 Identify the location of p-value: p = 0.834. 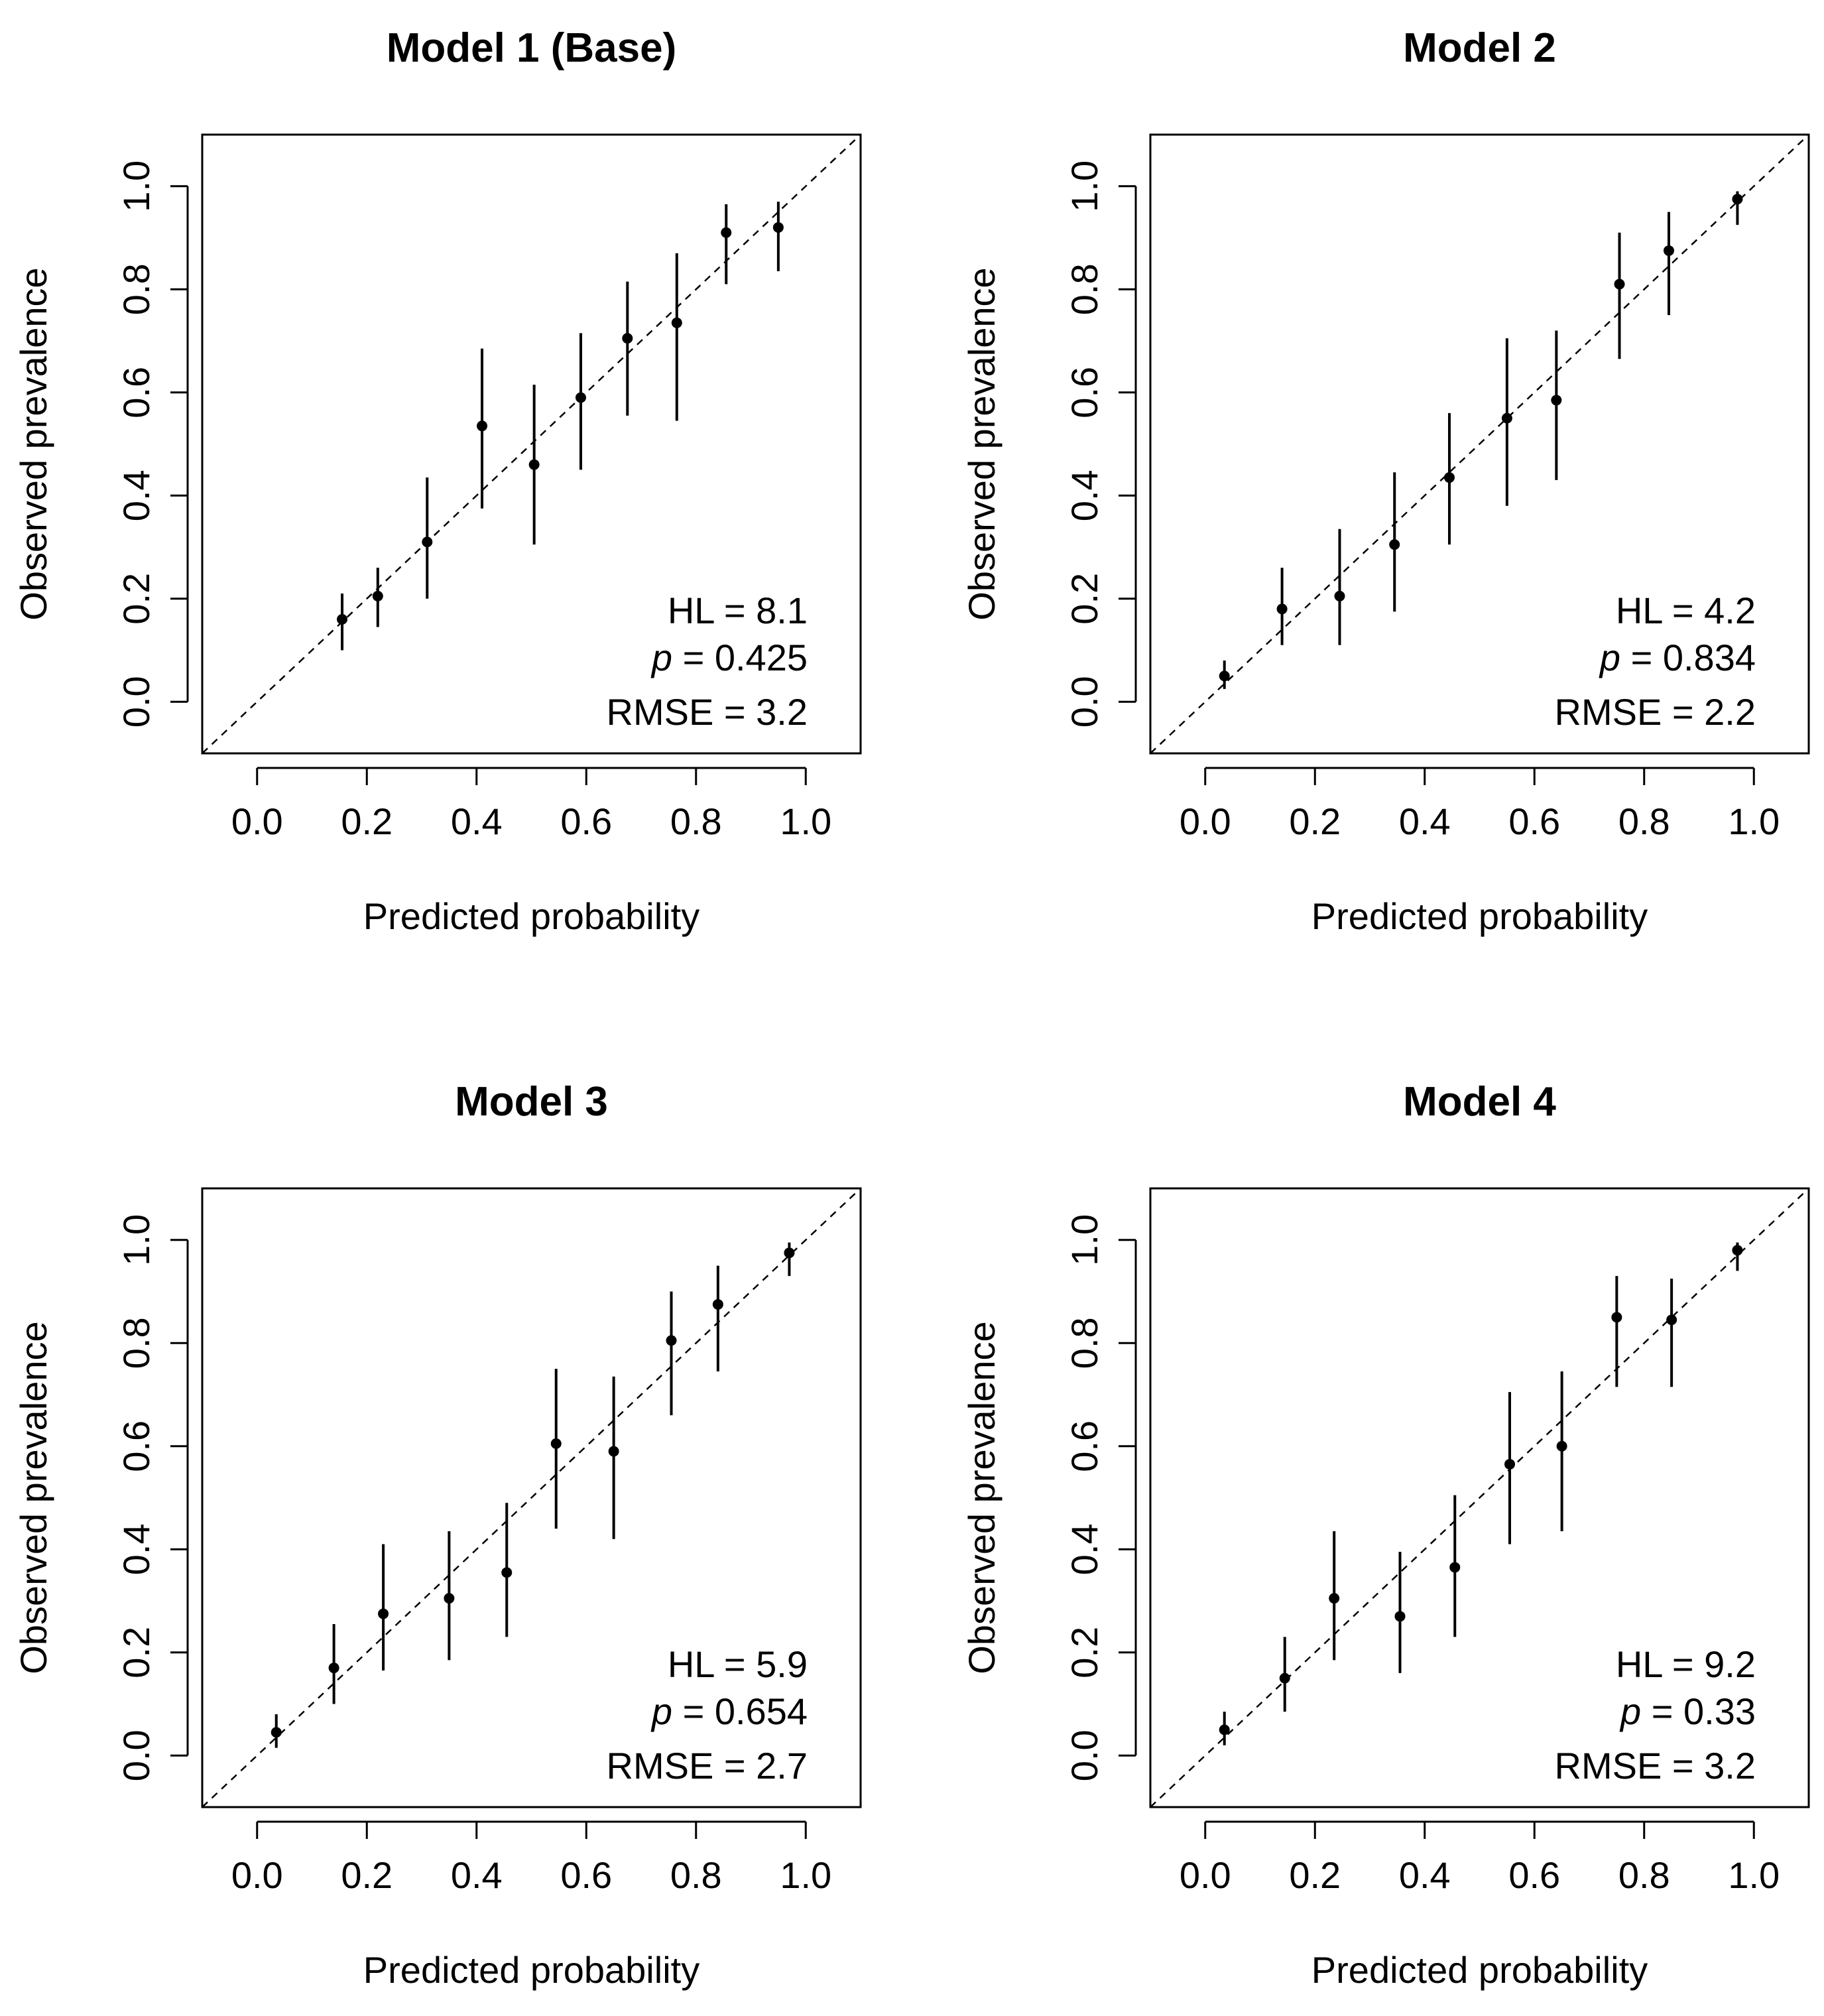
(1677, 657).